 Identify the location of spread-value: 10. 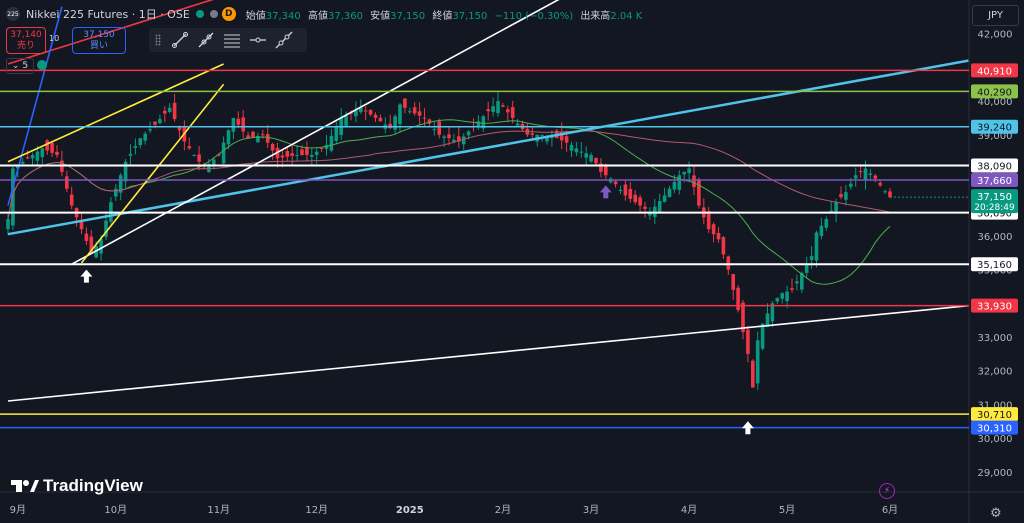
(54, 38).